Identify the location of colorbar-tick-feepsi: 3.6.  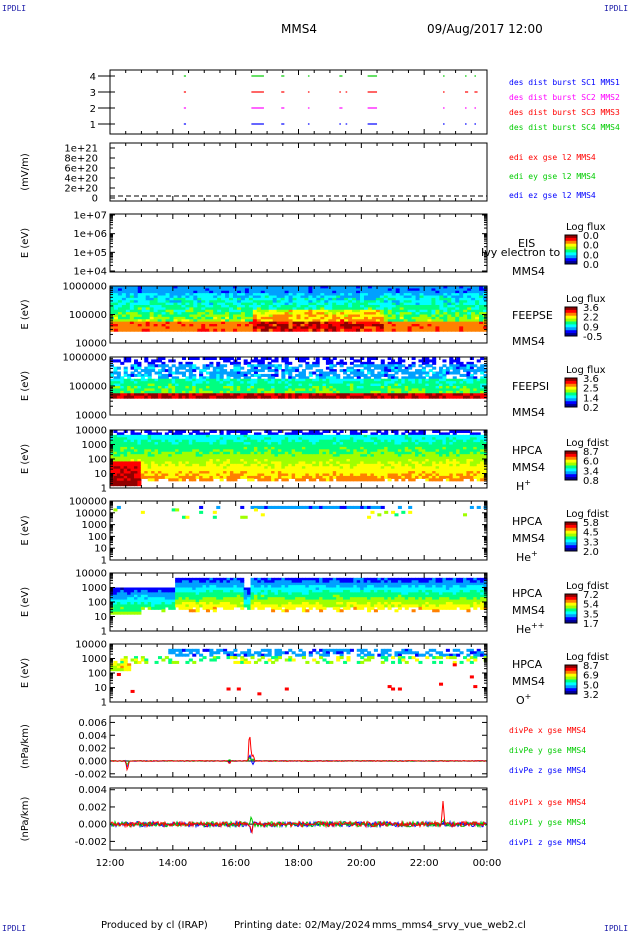
(591, 379).